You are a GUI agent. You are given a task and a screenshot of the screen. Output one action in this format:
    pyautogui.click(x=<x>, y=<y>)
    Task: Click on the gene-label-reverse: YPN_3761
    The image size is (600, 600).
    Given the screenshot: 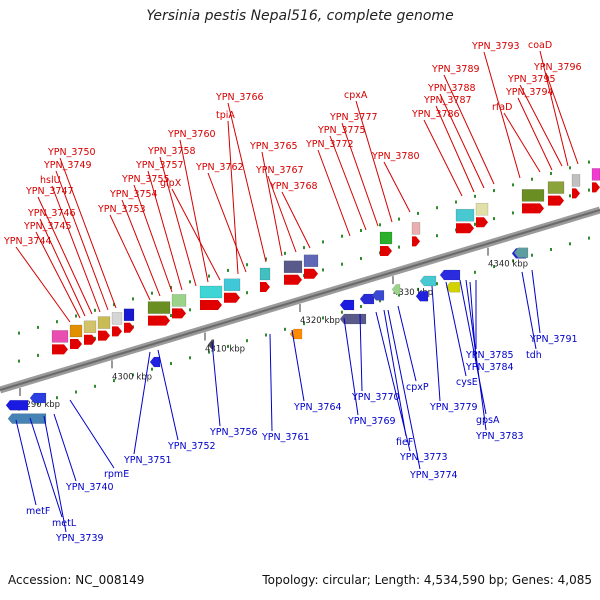 What is the action you would take?
    pyautogui.click(x=285, y=437)
    